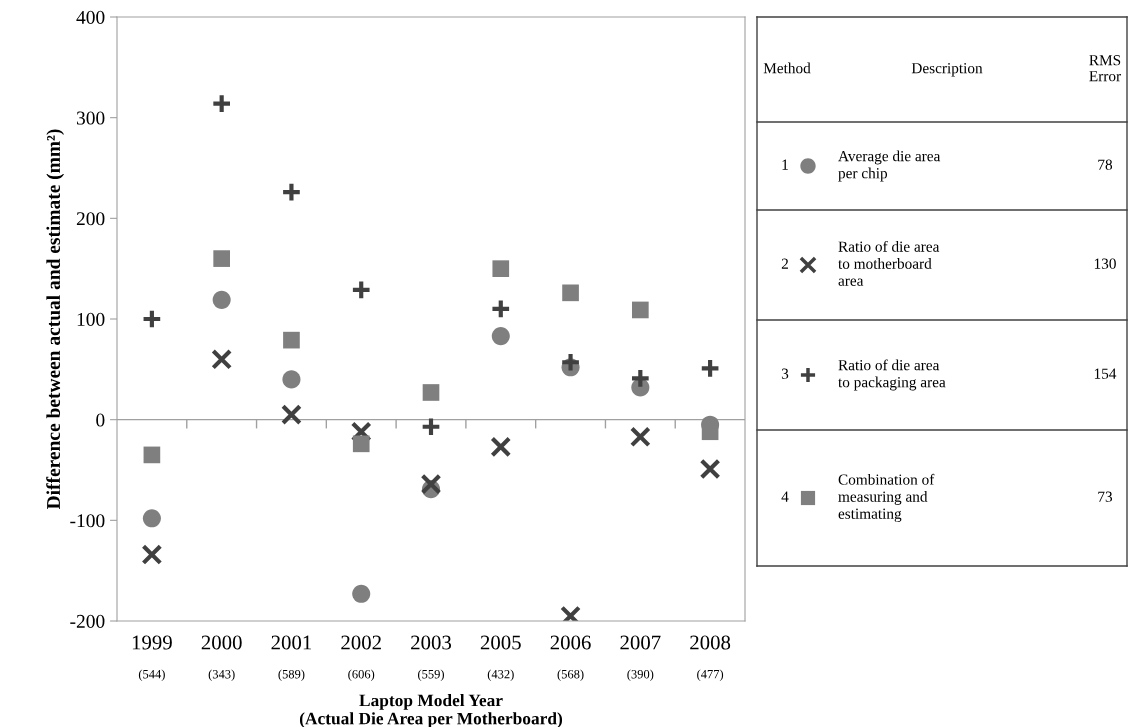 The image size is (1141, 727). What do you see at coordinates (431, 710) in the screenshot?
I see `x-axis-title: Laptop Model Year (Actual Die Area per Motherboard)` at bounding box center [431, 710].